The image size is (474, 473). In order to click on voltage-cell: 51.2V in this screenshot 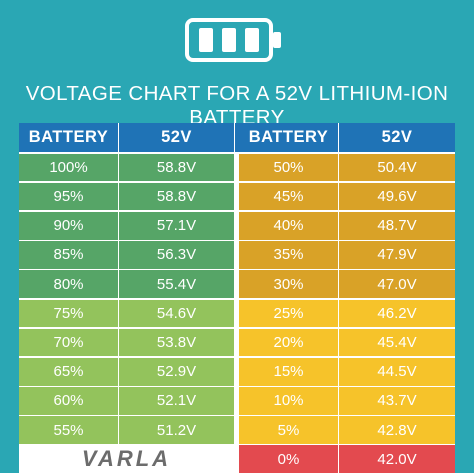, I will do `click(177, 430)`.